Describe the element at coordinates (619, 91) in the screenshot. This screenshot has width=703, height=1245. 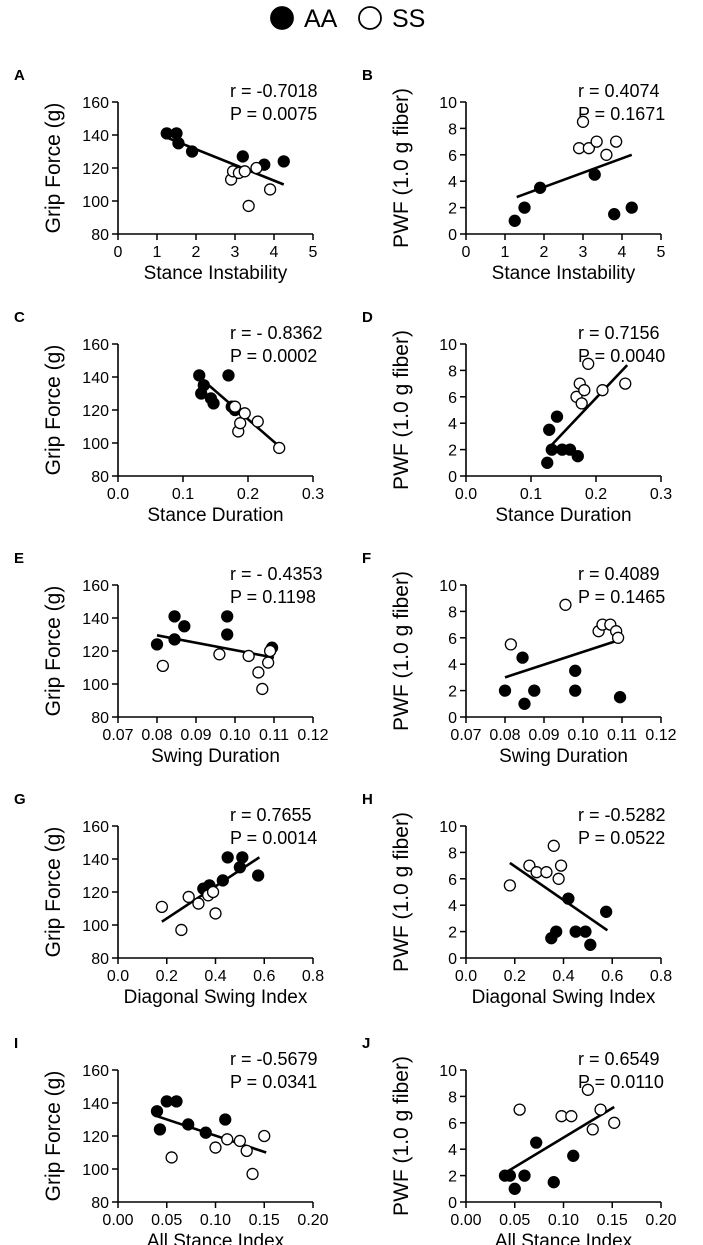
I see `stat-r: r = 0.4074` at that location.